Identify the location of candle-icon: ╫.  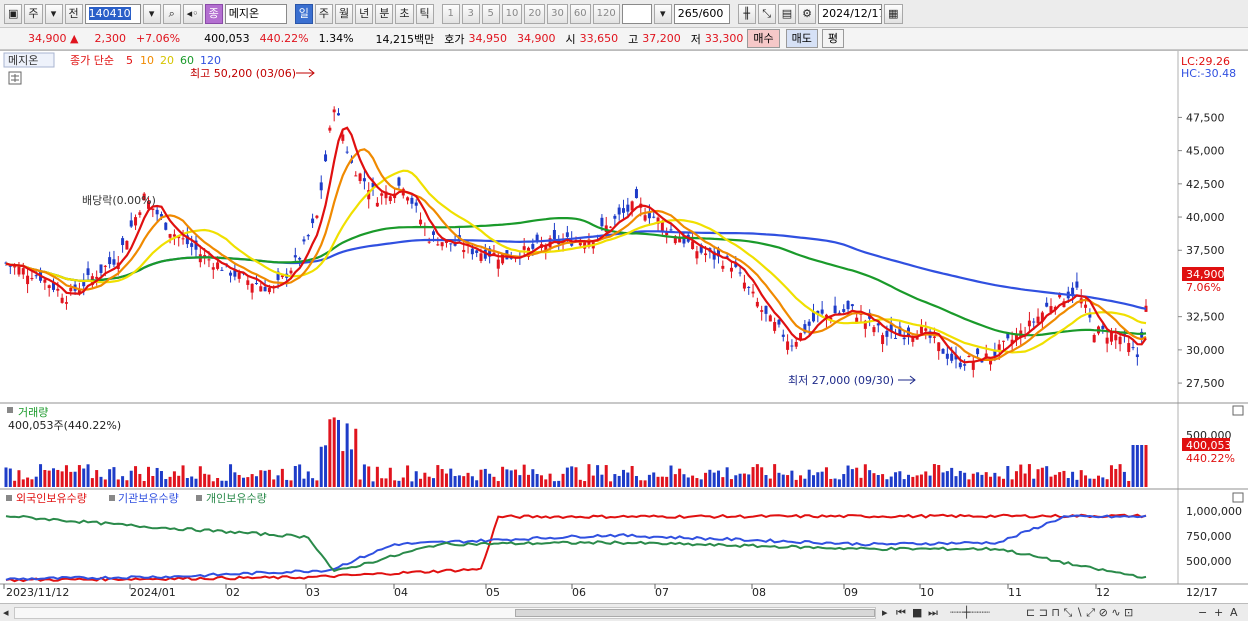
(746, 13).